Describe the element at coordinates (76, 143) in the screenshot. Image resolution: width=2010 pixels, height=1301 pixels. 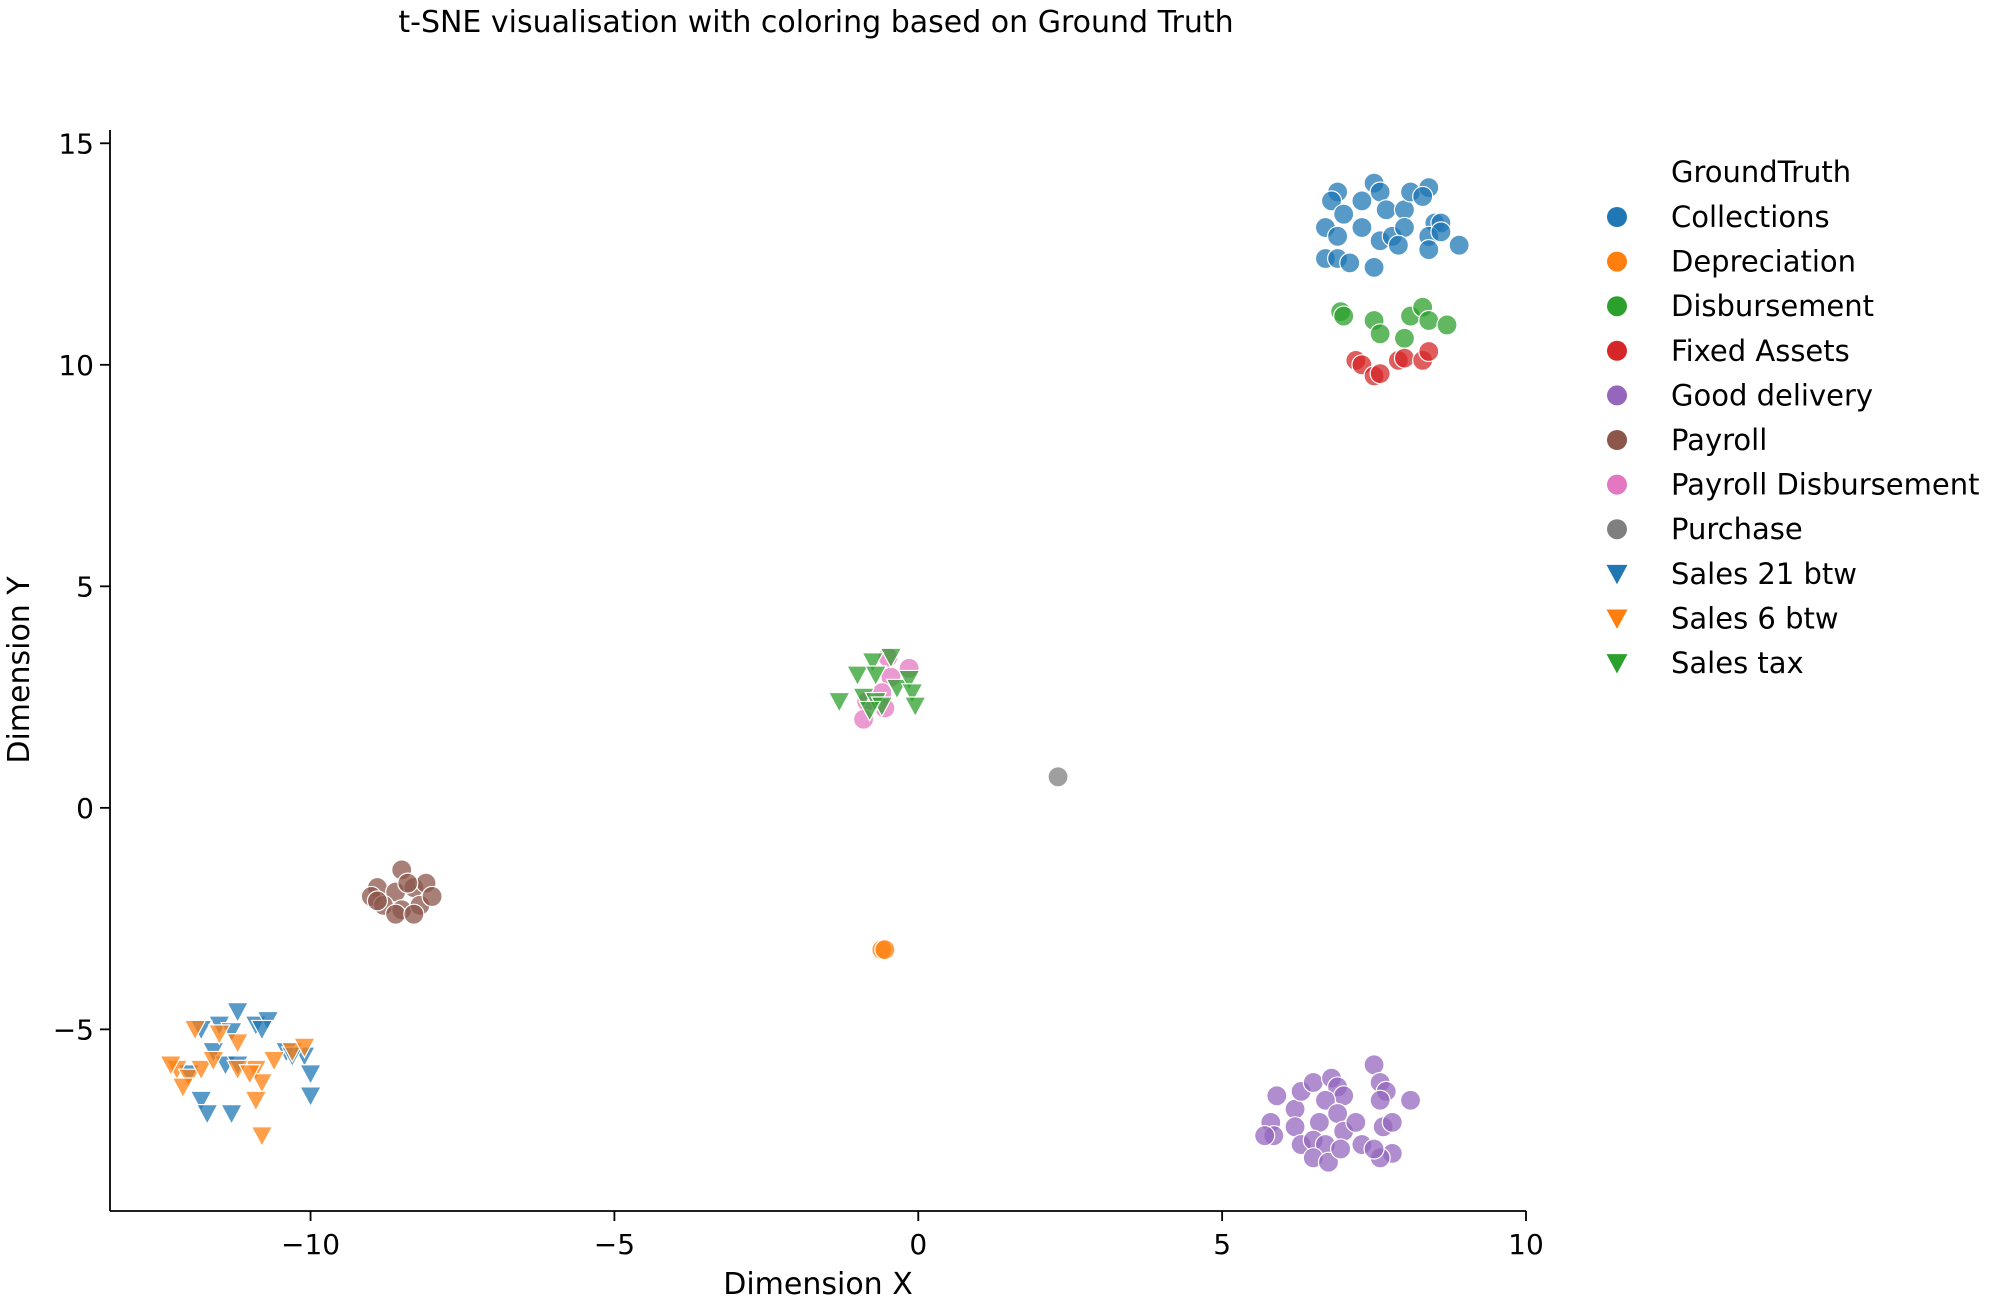
I see `y-tick-label: 15` at that location.